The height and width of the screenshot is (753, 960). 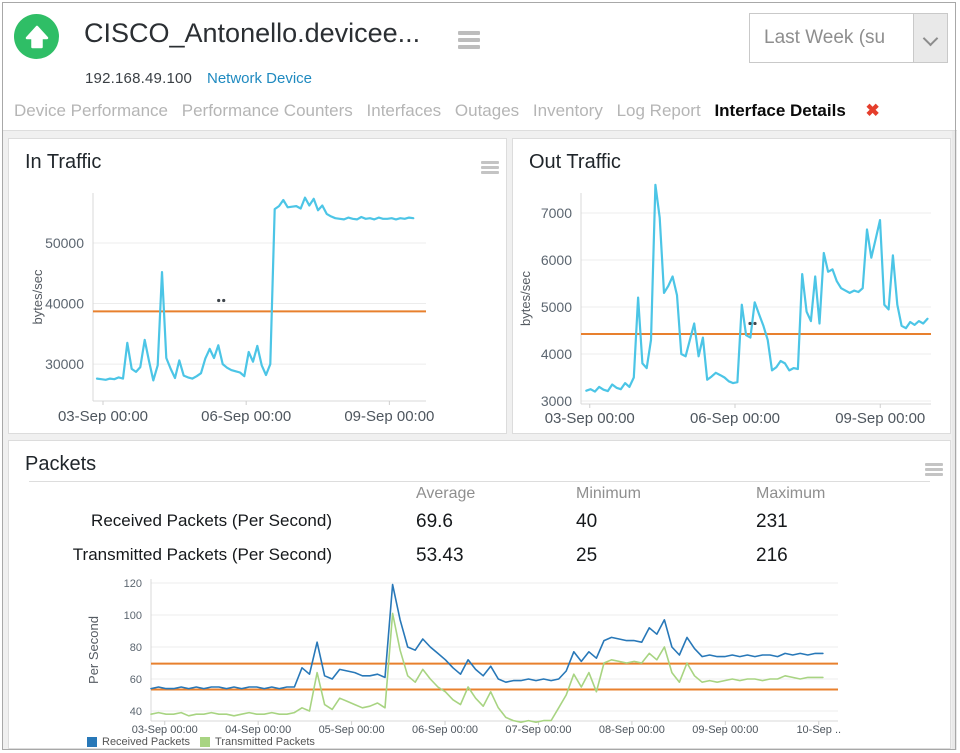 I want to click on row-label: Transmitted Packets (Per Second), so click(x=202, y=554).